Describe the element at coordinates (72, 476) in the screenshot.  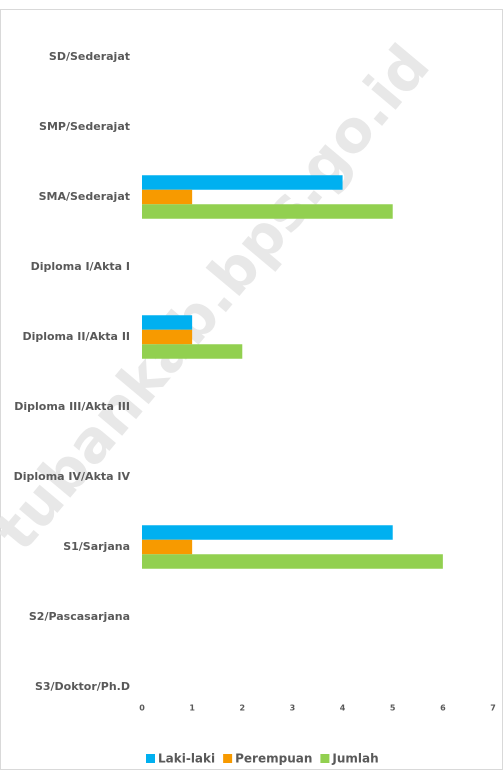
I see `y-tick-label: Diploma IV/Akta IV` at that location.